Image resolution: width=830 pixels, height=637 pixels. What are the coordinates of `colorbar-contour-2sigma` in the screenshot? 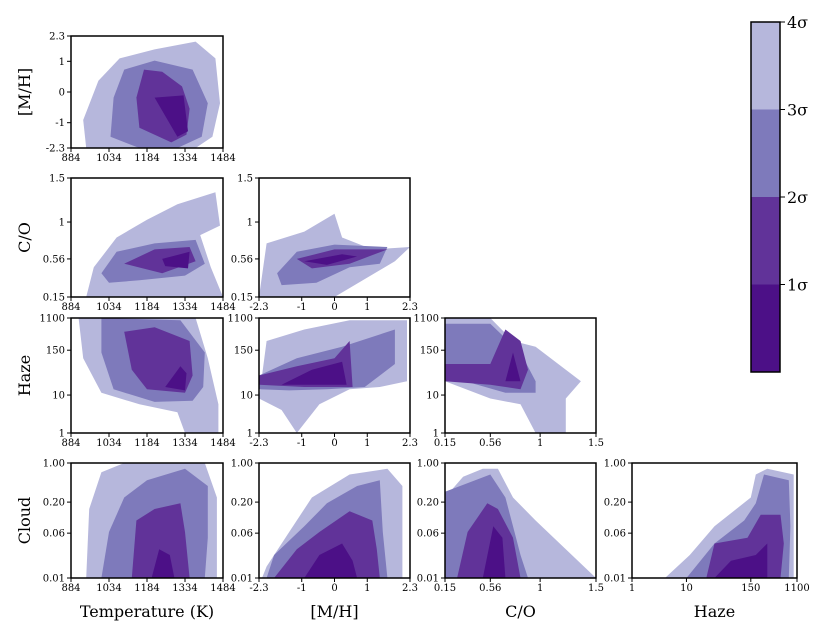 It's located at (765, 241).